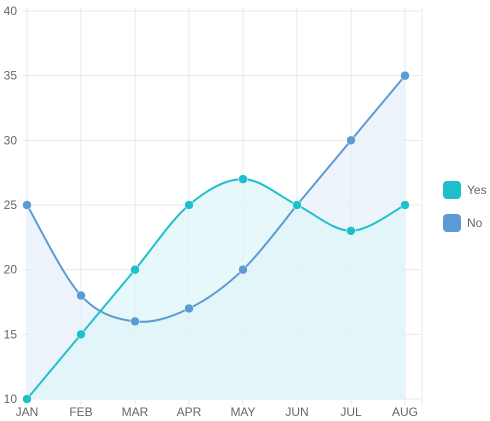 The width and height of the screenshot is (490, 421). What do you see at coordinates (465, 206) in the screenshot?
I see `legend: Yes No` at bounding box center [465, 206].